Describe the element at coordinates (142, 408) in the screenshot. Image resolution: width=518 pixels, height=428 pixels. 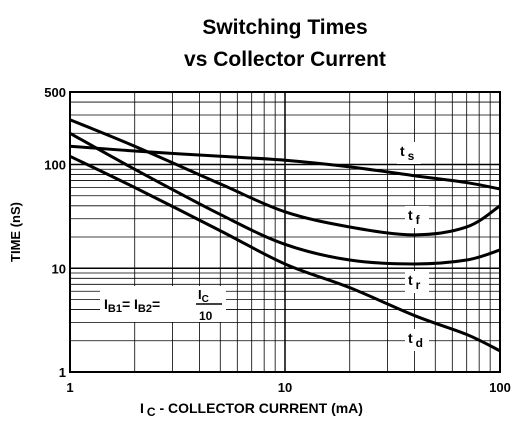
I see `x-label-main: I` at that location.